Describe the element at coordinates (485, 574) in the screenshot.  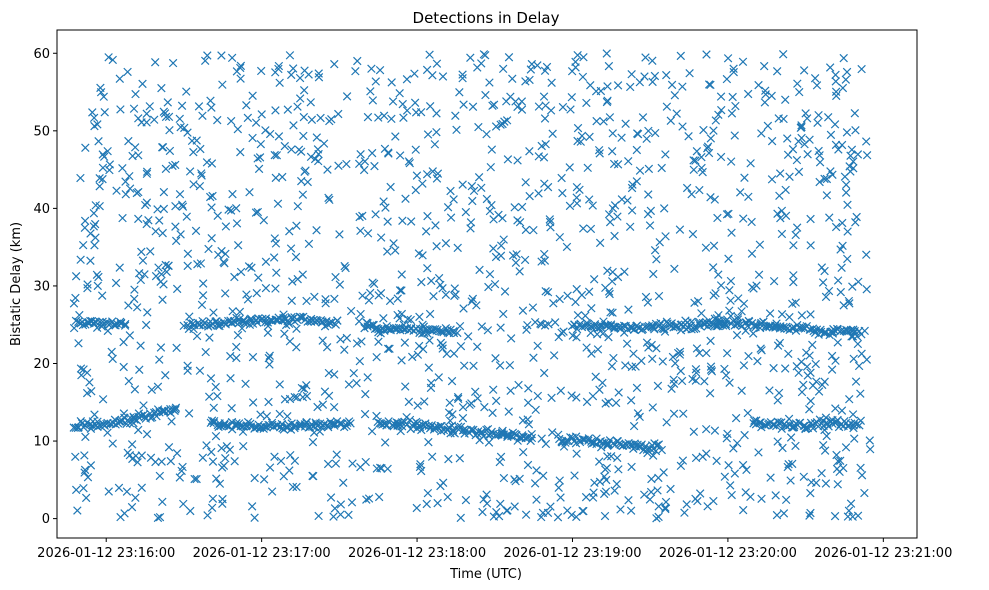
I see `x-axis-label: Time (UTC)` at that location.